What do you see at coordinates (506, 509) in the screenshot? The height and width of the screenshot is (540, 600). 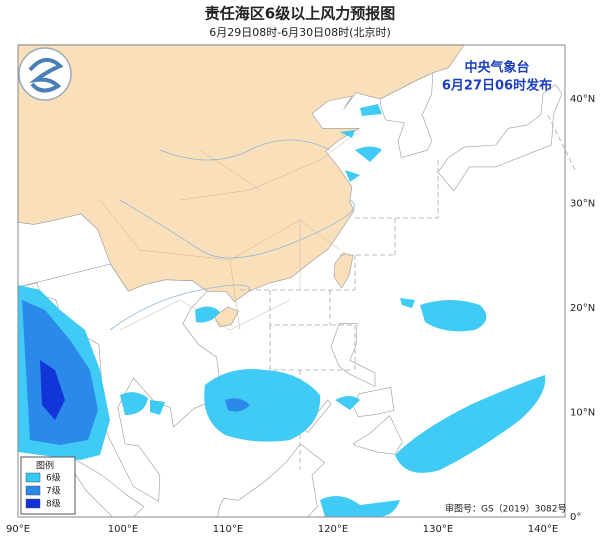 I see `approval-number: 审图号：GS（2019）3082号` at bounding box center [506, 509].